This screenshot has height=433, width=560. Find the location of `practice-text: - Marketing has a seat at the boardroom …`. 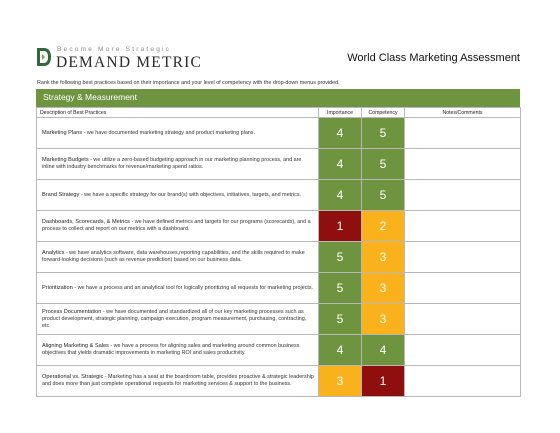

practice-text: - Marketing has a seat at the boardroom … is located at coordinates (178, 380).